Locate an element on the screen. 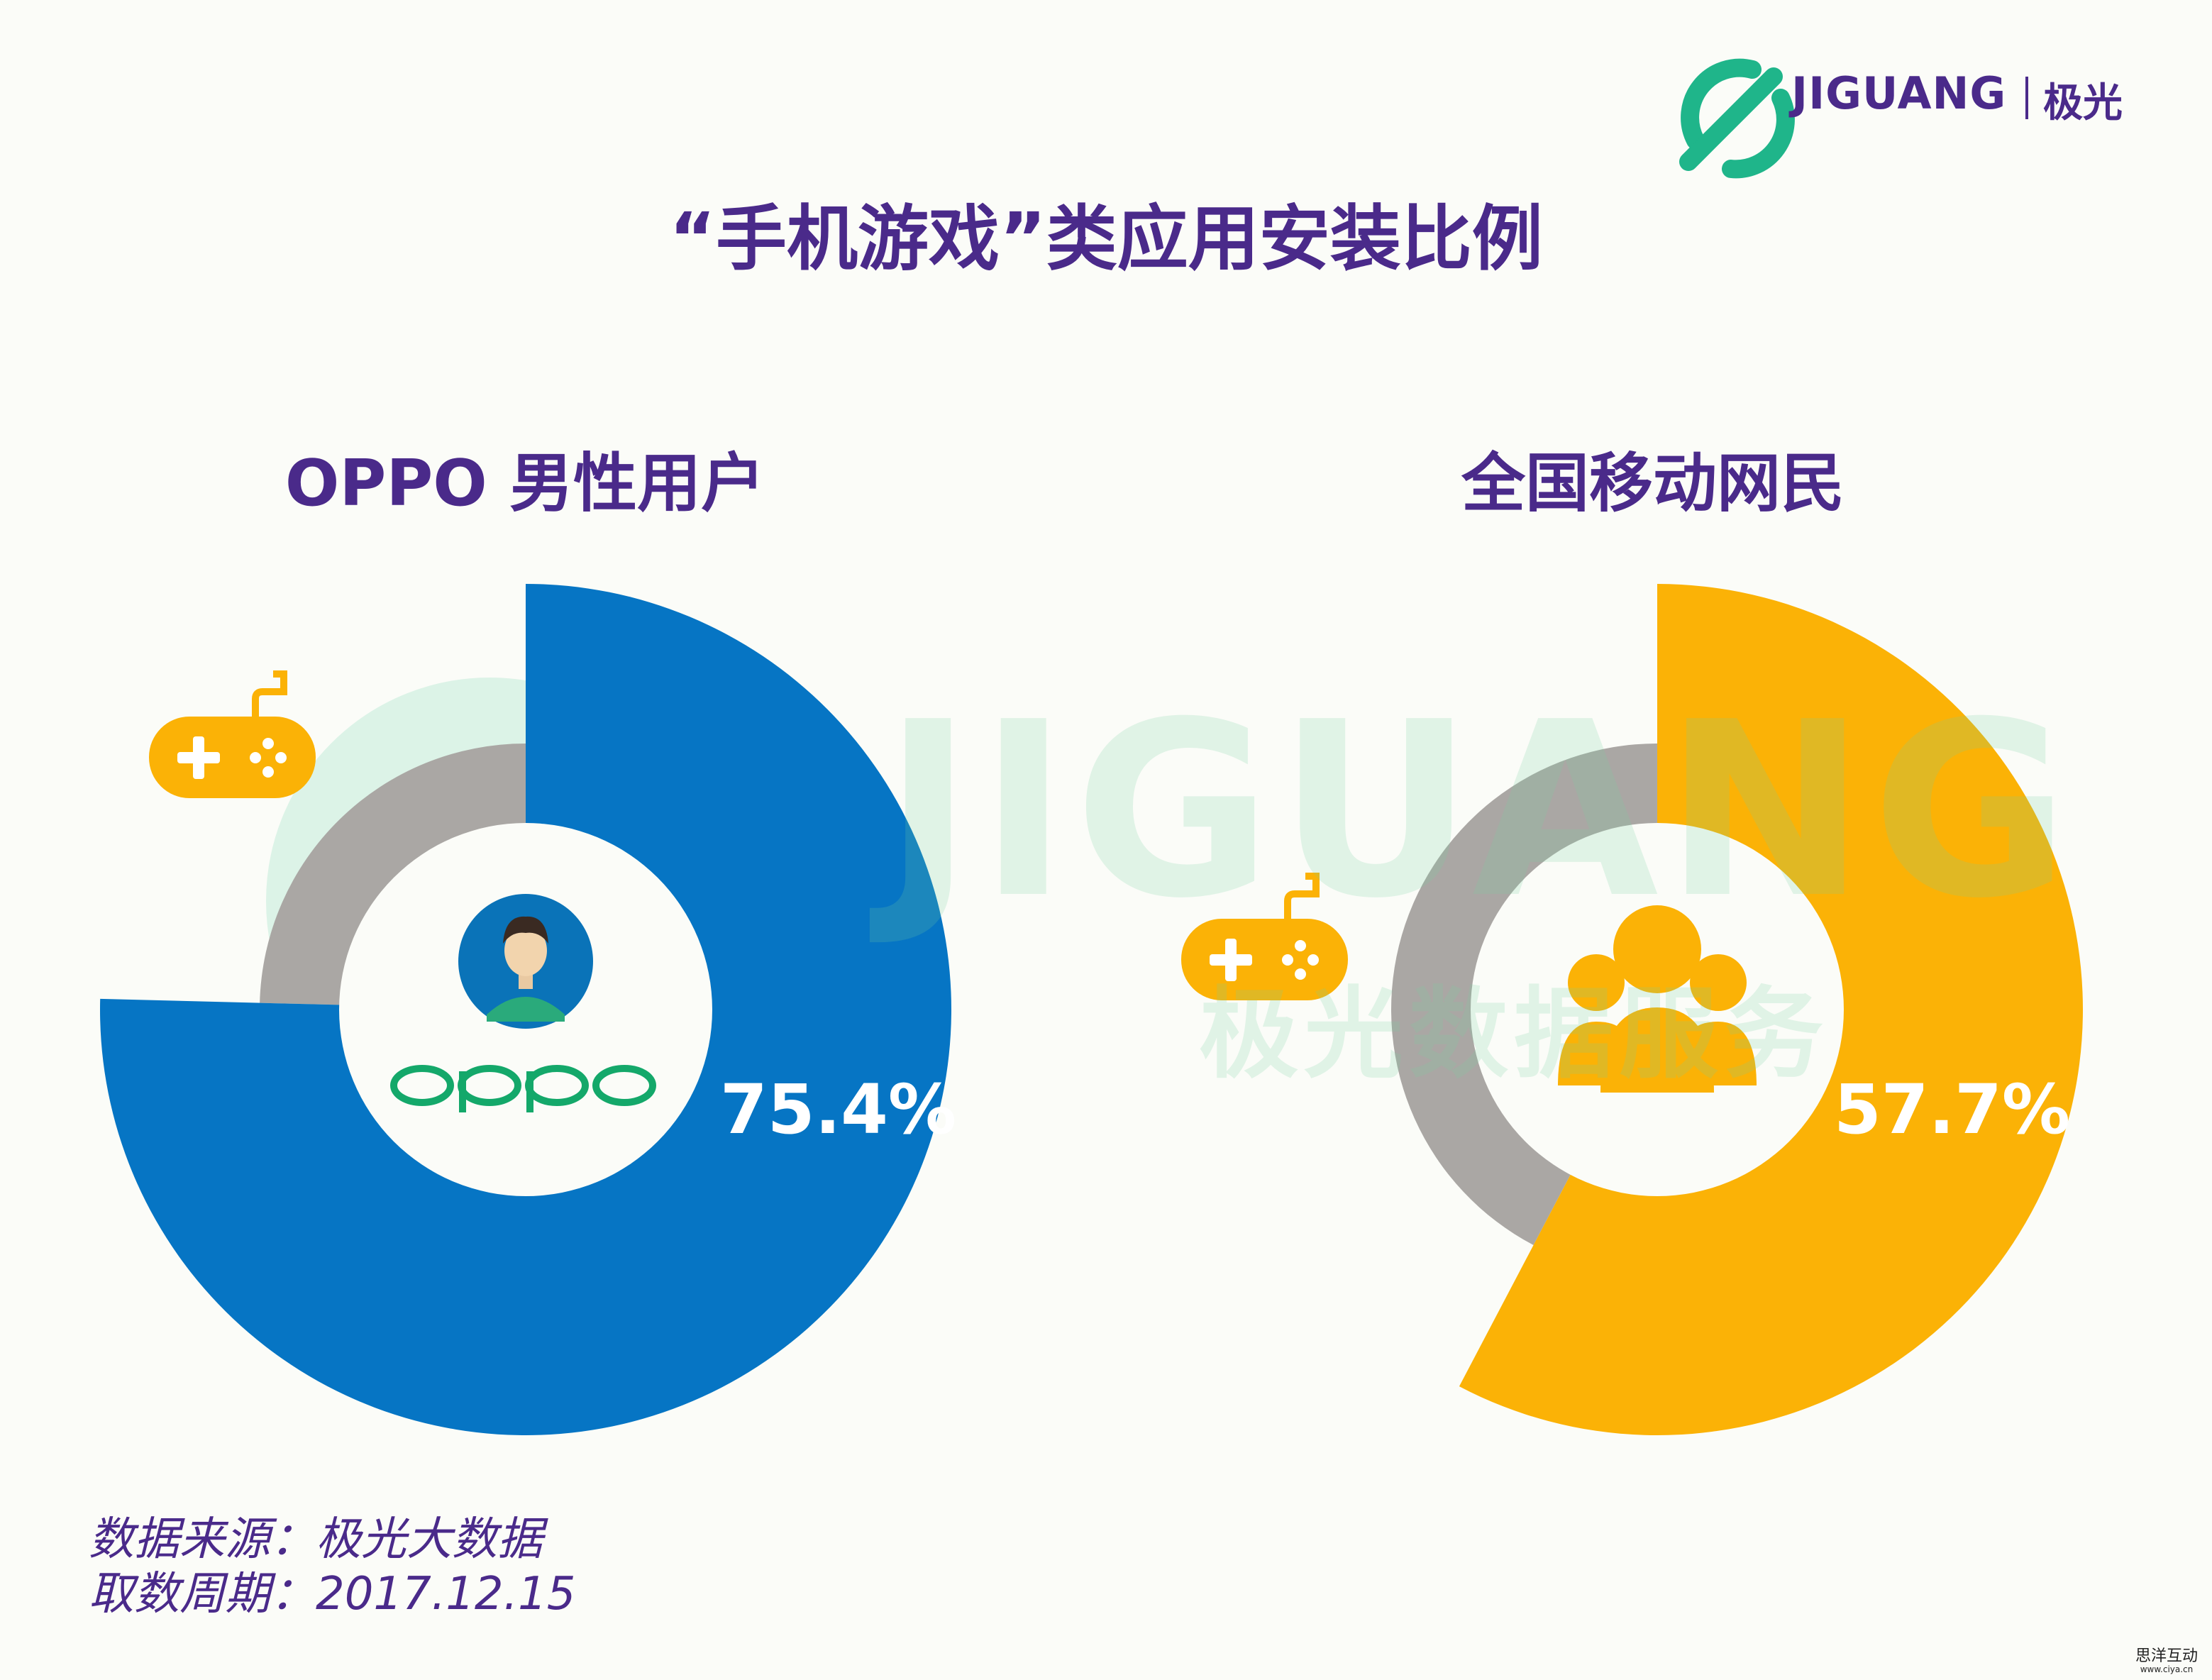 This screenshot has height=1680, width=2212. corner-watermark-line1: 思洋互动 is located at coordinates (2166, 1656).